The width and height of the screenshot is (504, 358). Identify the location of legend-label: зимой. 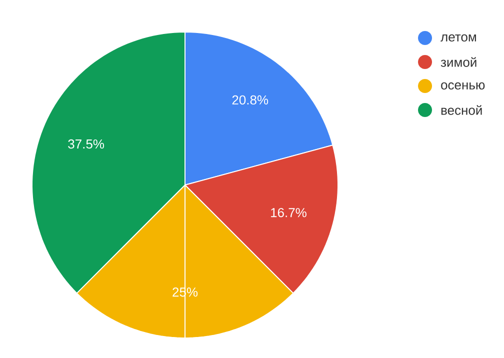
(458, 62).